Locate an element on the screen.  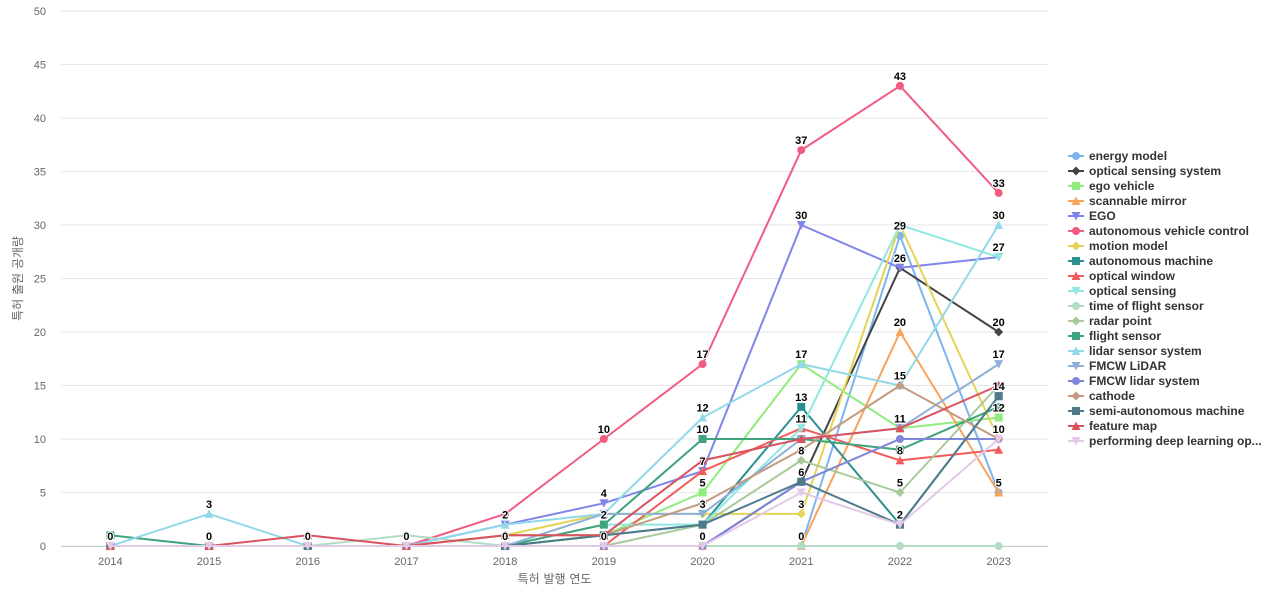
legend-label: ego vehicle is located at coordinates (1122, 186).